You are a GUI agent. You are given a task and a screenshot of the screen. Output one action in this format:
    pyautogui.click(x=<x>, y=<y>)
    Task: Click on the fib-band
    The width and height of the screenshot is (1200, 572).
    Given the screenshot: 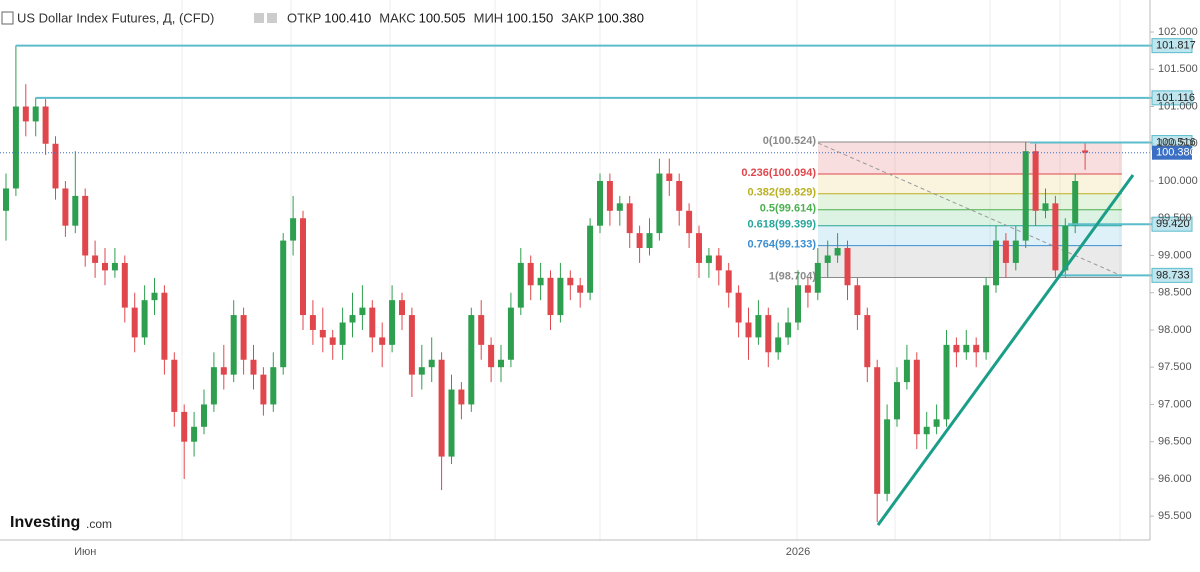 What is the action you would take?
    pyautogui.click(x=970, y=235)
    